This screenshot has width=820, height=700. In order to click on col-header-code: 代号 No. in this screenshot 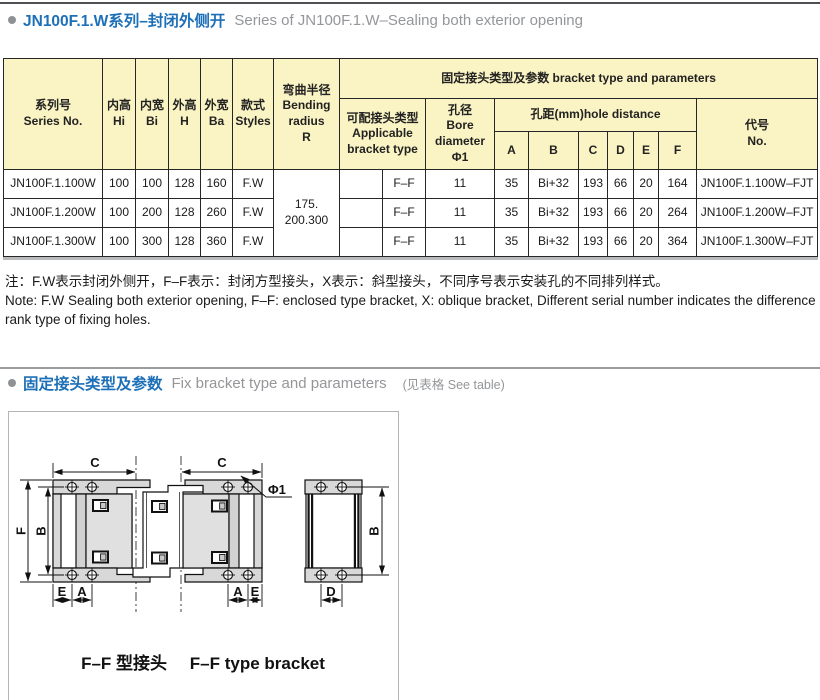, I will do `click(757, 134)`.